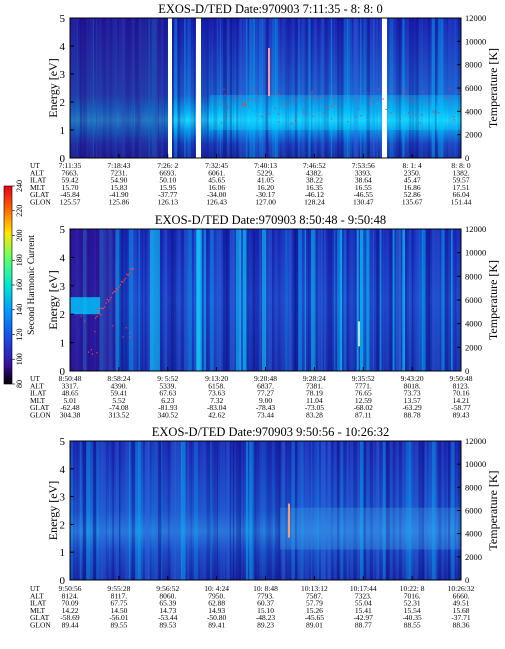 The width and height of the screenshot is (505, 649). Describe the element at coordinates (265, 415) in the screenshot. I see `orbit-value: 73.44` at that location.